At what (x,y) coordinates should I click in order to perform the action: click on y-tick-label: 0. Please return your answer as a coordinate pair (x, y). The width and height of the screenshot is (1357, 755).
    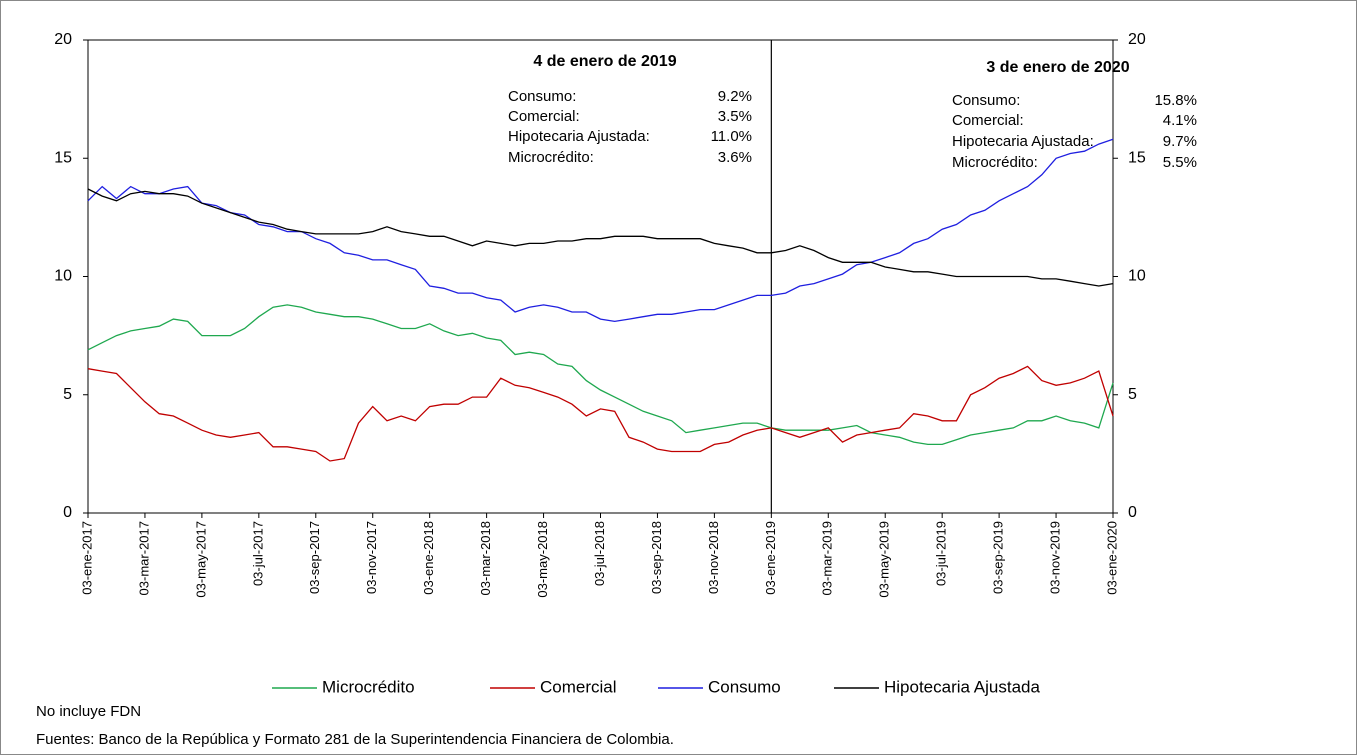
    Looking at the image, I should click on (67, 512).